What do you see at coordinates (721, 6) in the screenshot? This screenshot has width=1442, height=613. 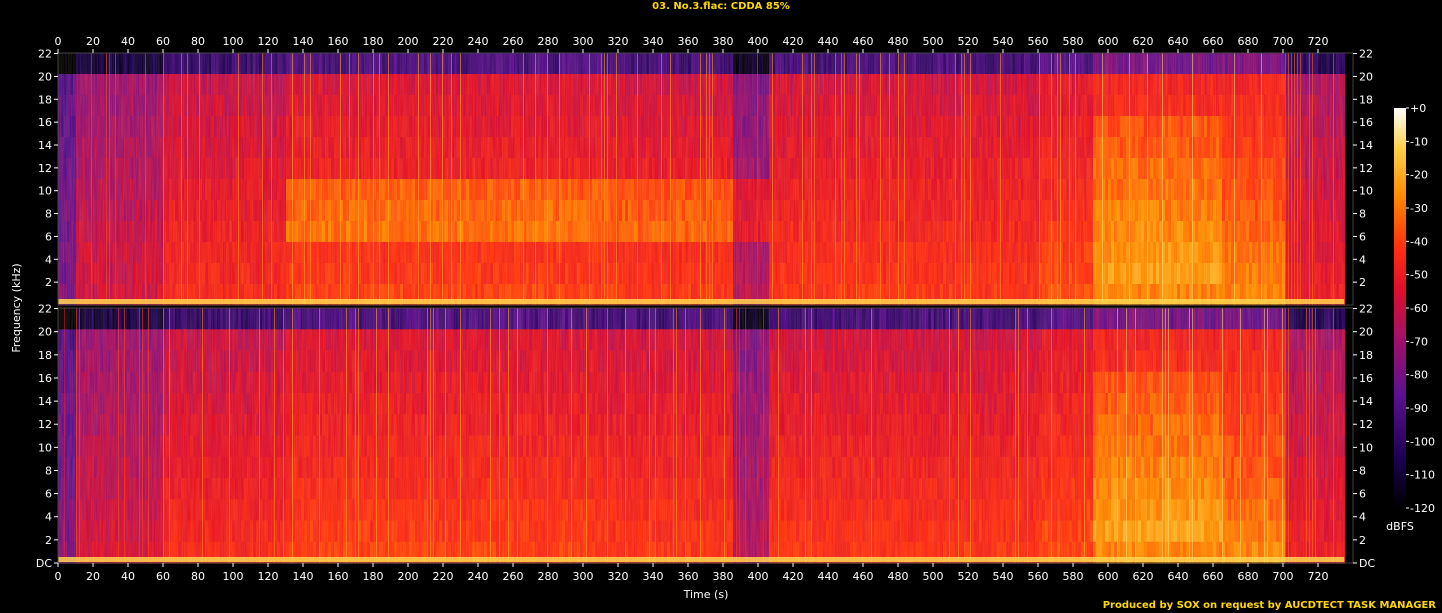 I see `chart-title: 03. No.3.flac: CDDA 85%` at bounding box center [721, 6].